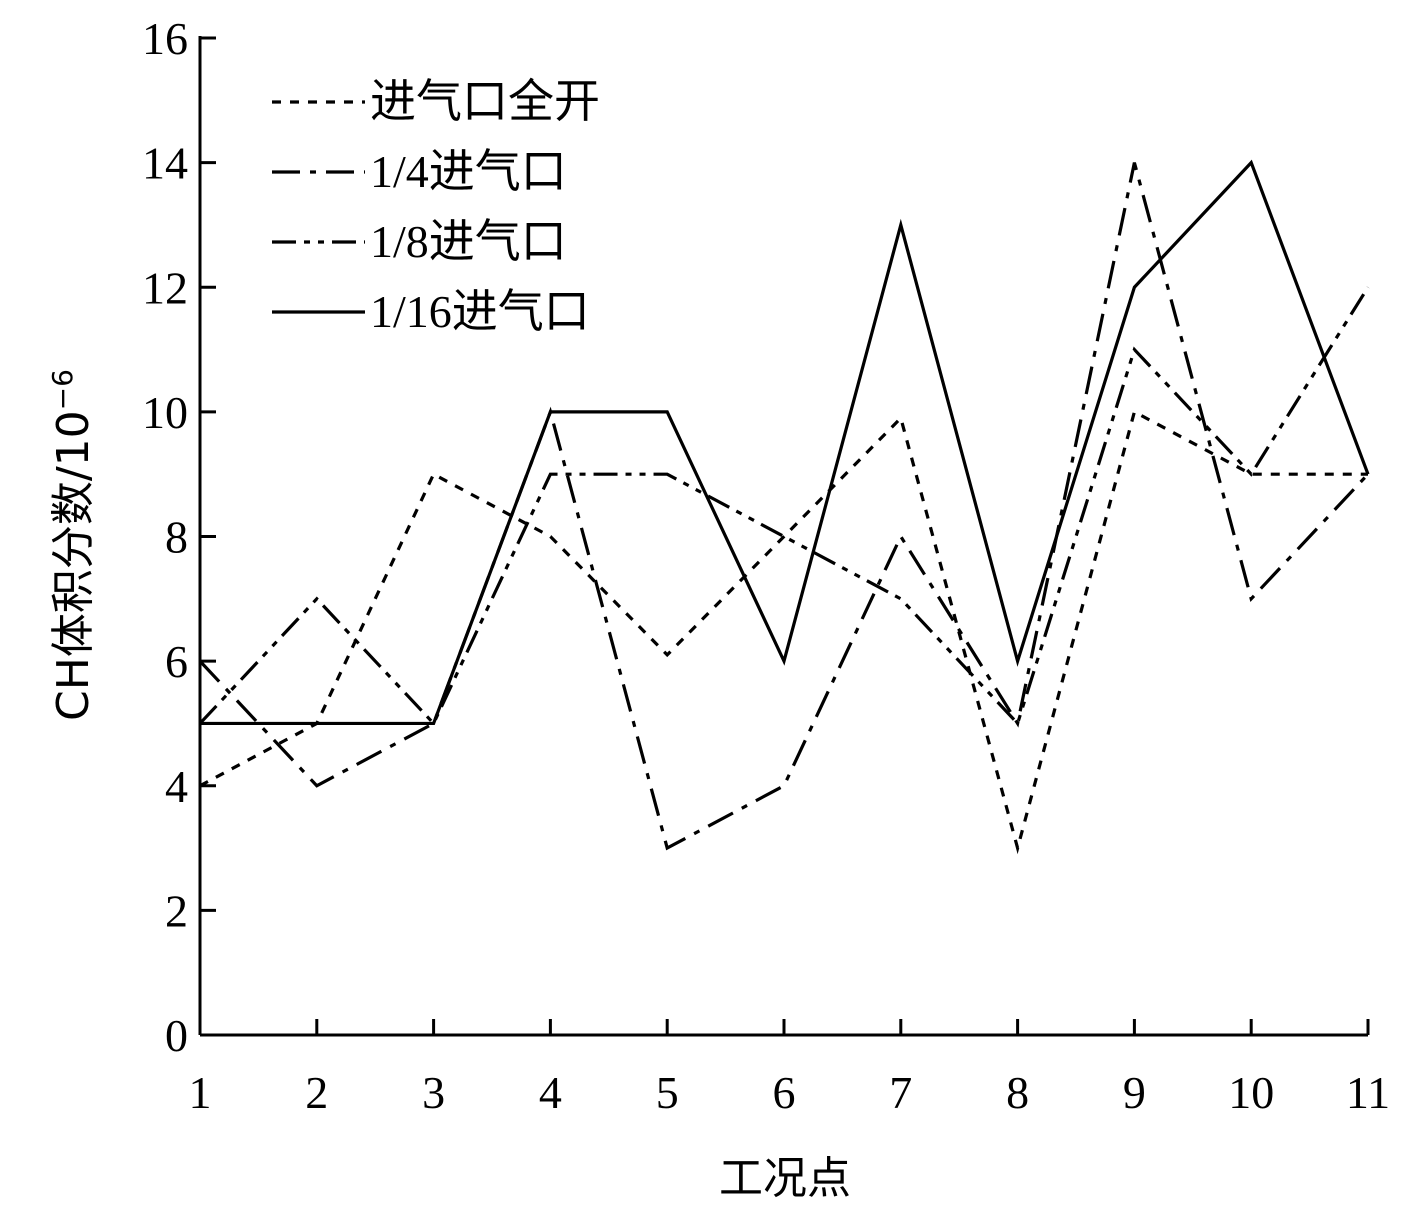 The width and height of the screenshot is (1403, 1205). I want to click on x-tick-label: 5, so click(667, 1092).